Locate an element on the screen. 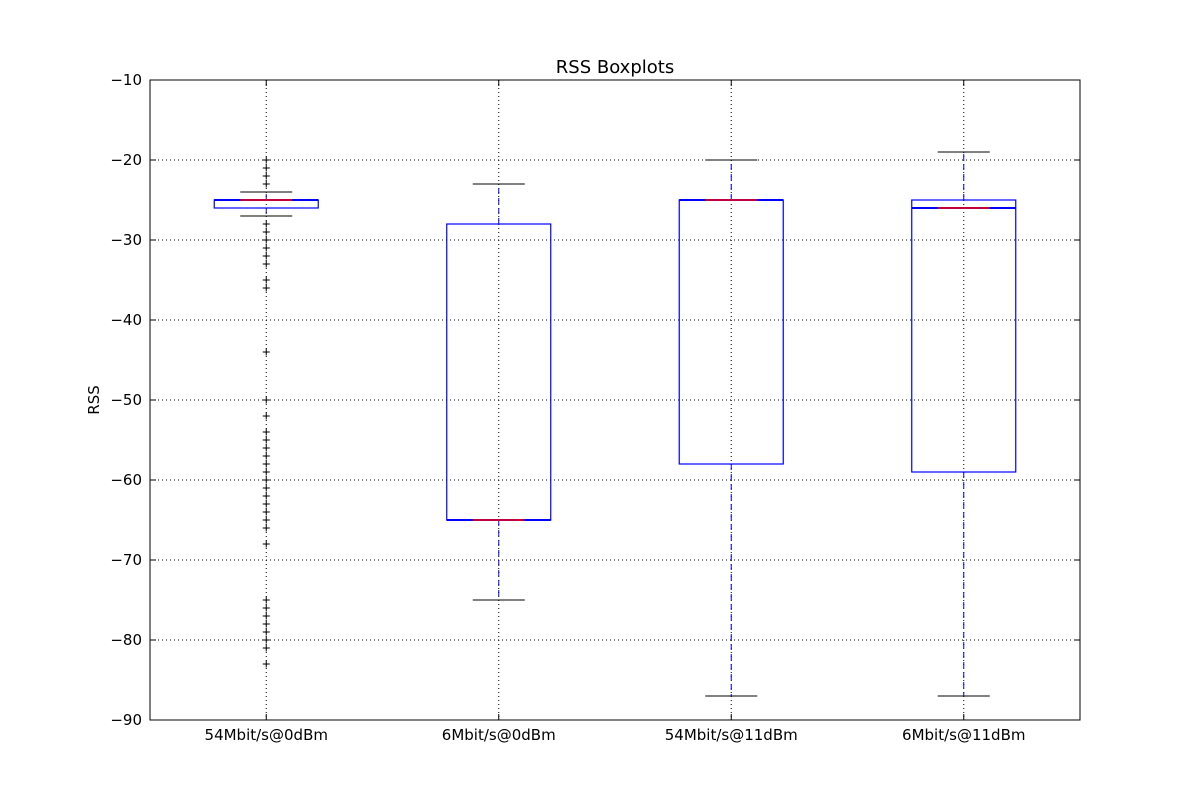 The width and height of the screenshot is (1200, 800). x-tick-label: 6Mbit/s@0dBm is located at coordinates (499, 735).